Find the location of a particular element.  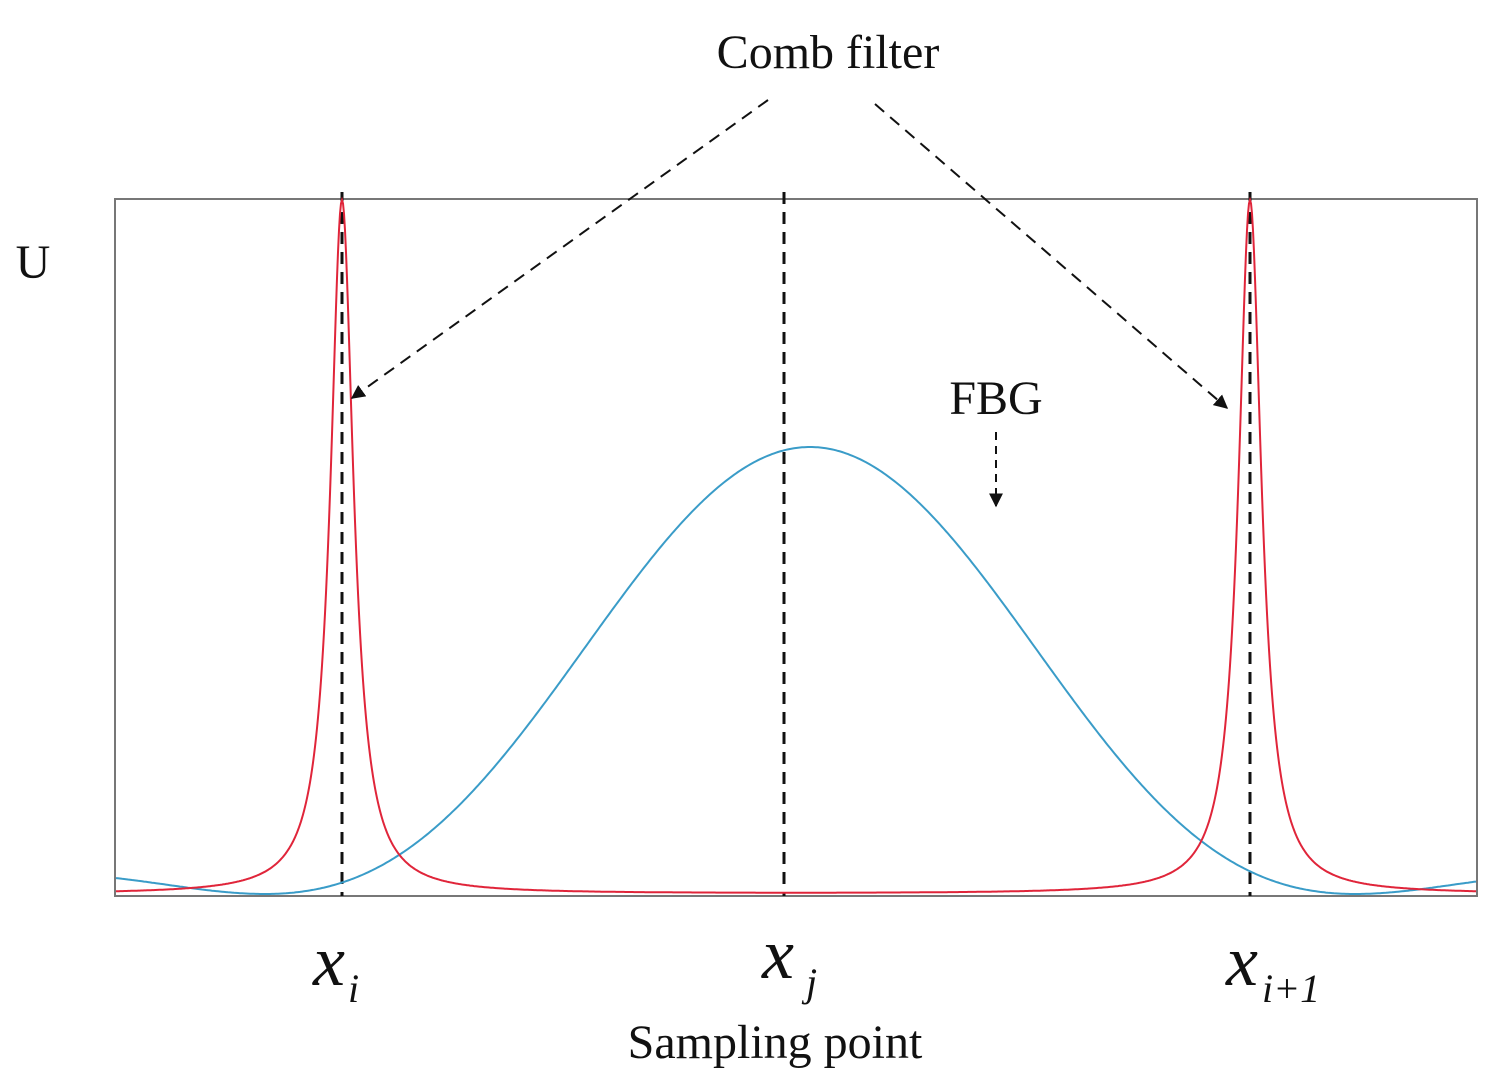

tick-label-xi: x i is located at coordinates (335, 966).